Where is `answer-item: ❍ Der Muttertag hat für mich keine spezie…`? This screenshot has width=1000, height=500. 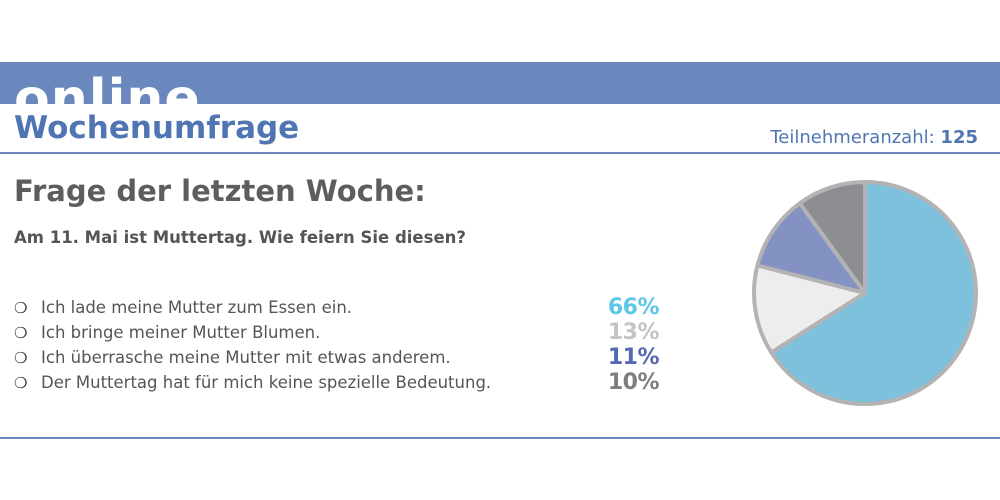 answer-item: ❍ Der Muttertag hat für mich keine spezie… is located at coordinates (337, 382).